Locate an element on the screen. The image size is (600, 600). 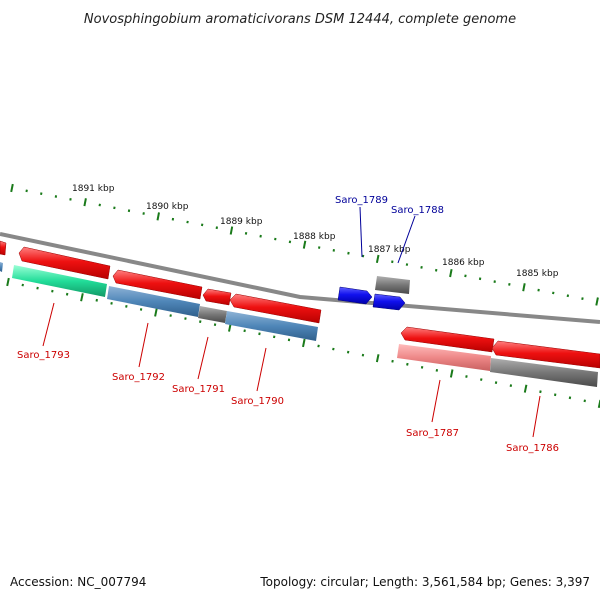
gene-label-saro-1789: Saro_1789 is located at coordinates (361, 200).